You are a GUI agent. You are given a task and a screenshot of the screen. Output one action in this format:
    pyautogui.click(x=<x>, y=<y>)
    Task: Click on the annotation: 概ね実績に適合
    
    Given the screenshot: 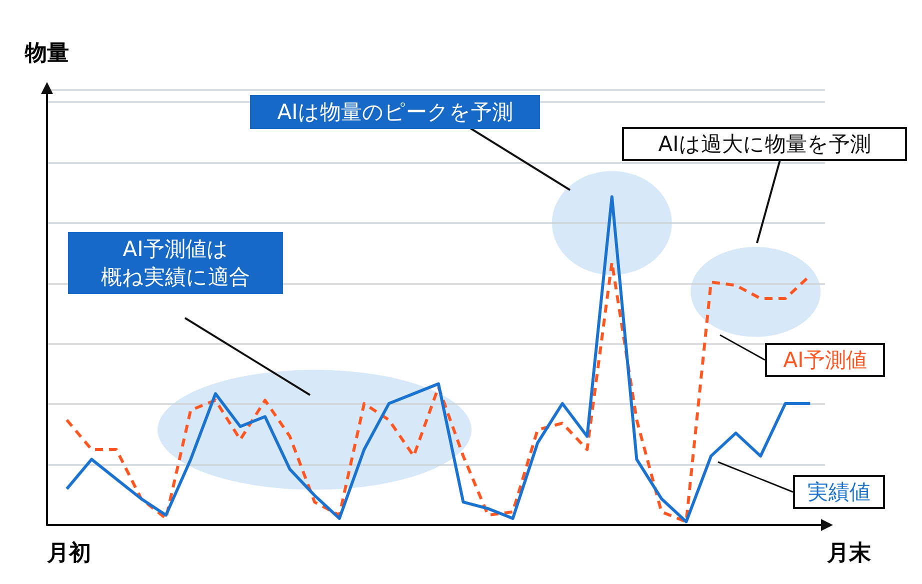 What is the action you would take?
    pyautogui.click(x=175, y=277)
    